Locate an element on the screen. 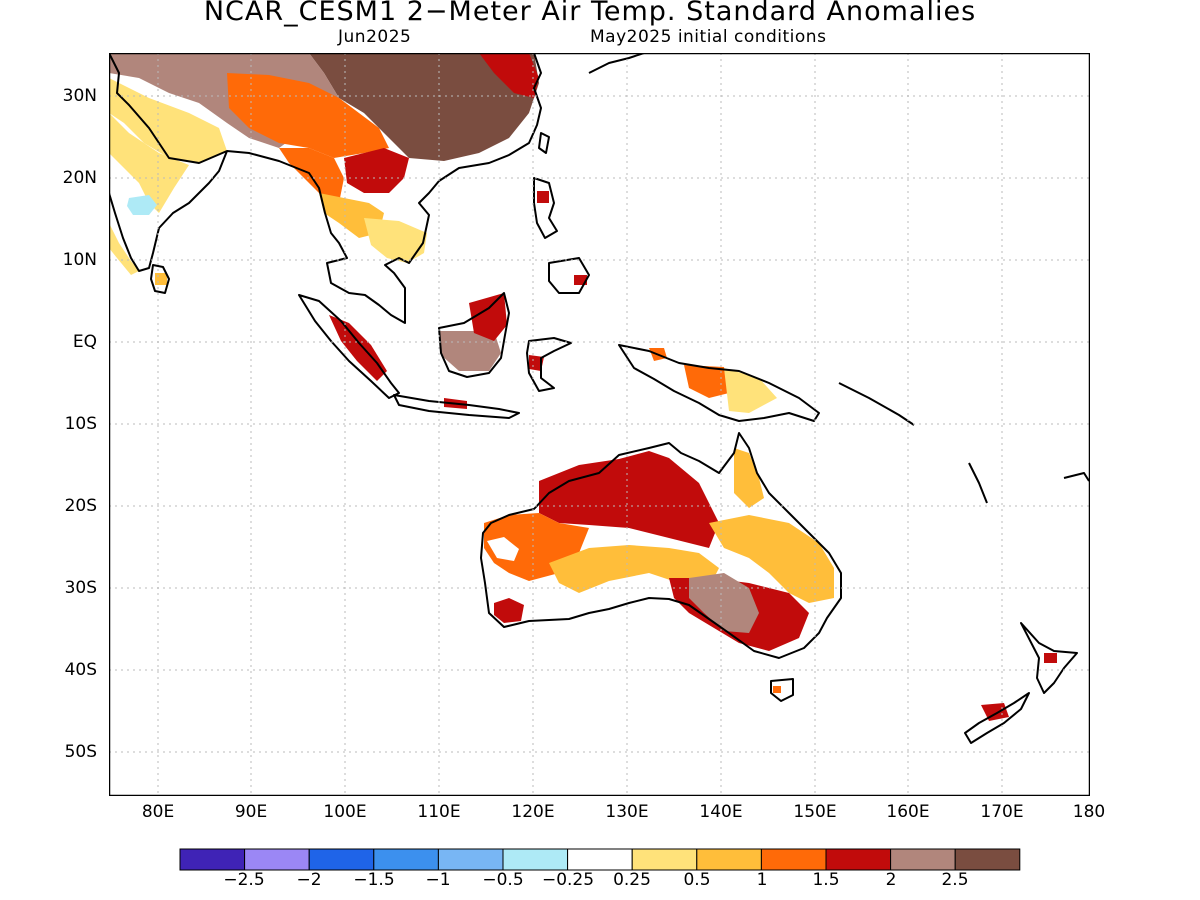  anomaly-region-northeast-china is located at coordinates (509, 75).